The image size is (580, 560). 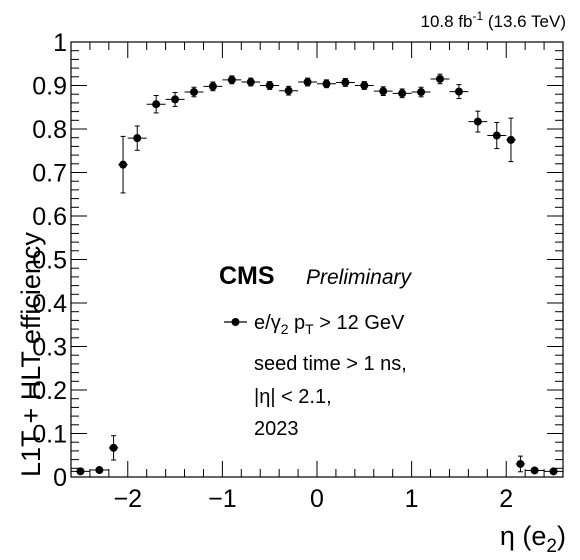 What do you see at coordinates (329, 324) in the screenshot?
I see `legend-entry-label: e/γ2 pT > 12 GeV` at bounding box center [329, 324].